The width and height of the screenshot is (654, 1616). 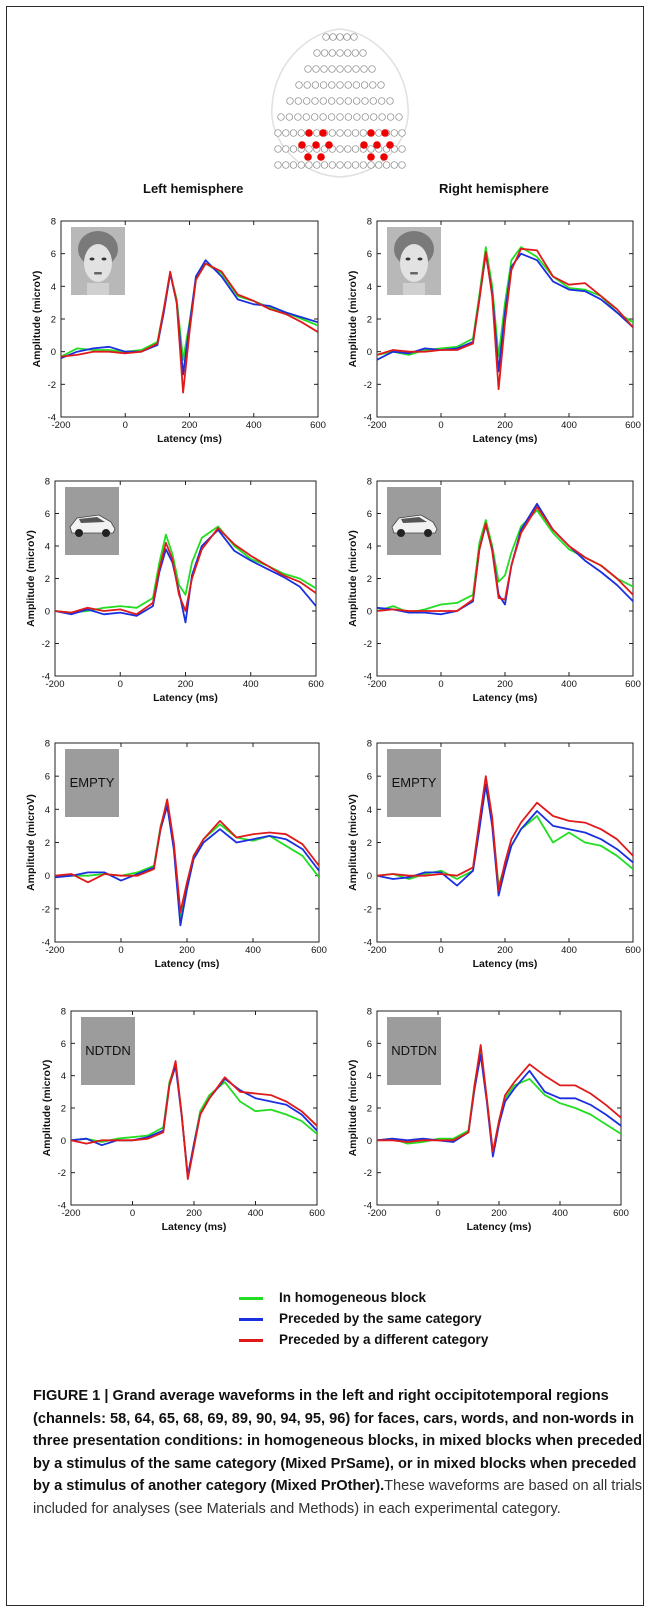 I want to click on legend-label: In homogeneous block, so click(x=353, y=1297).